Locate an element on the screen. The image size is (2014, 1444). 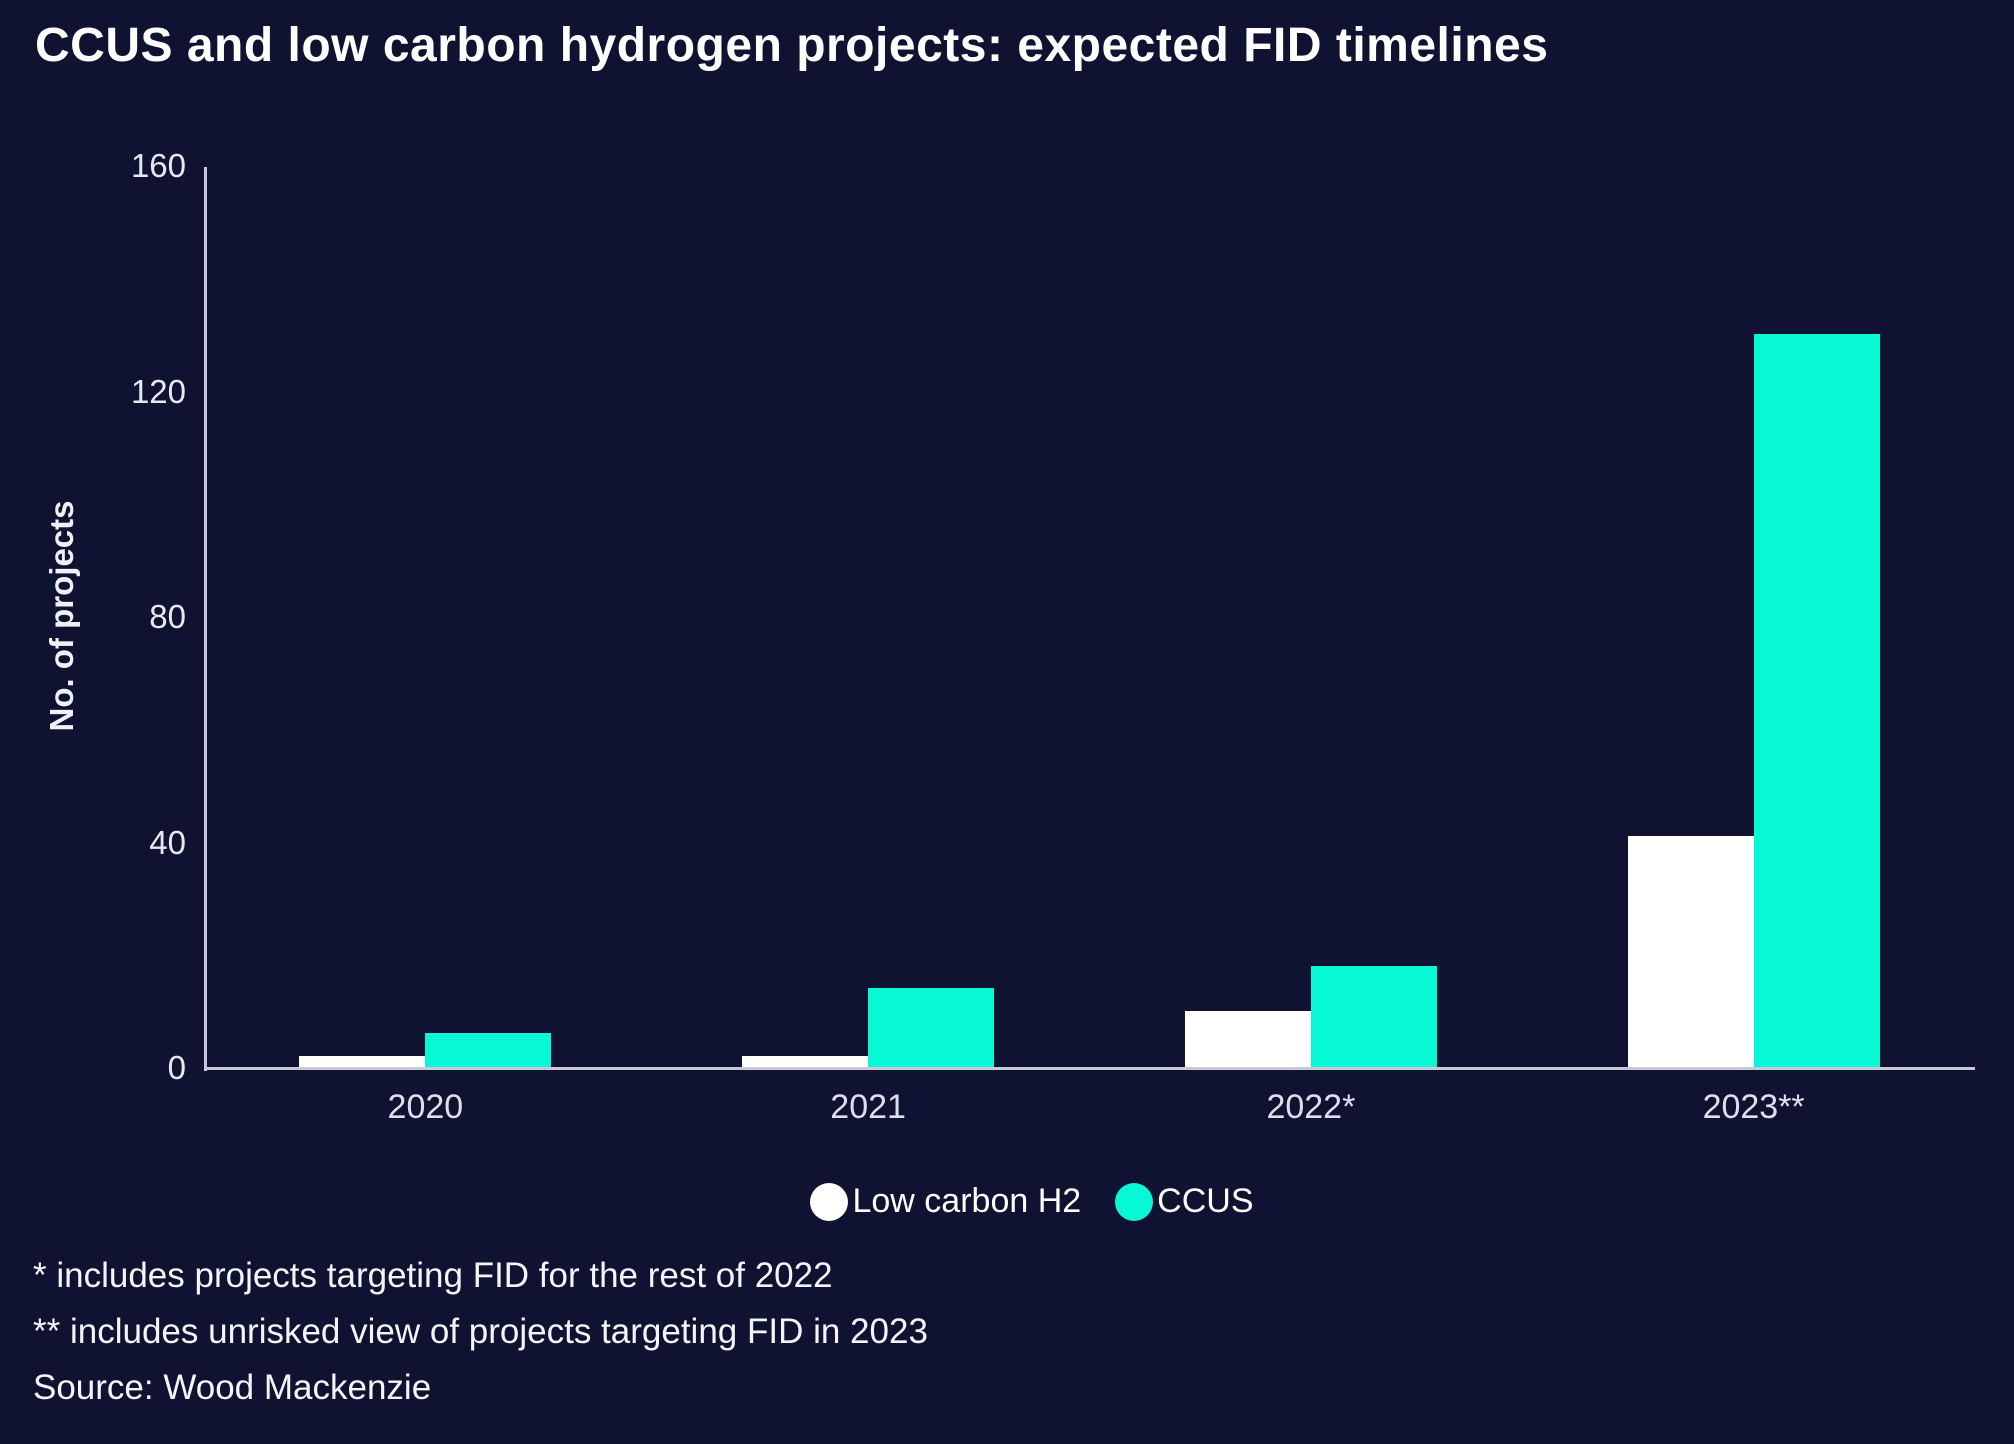
x-tick-label: 2021 is located at coordinates (868, 1107).